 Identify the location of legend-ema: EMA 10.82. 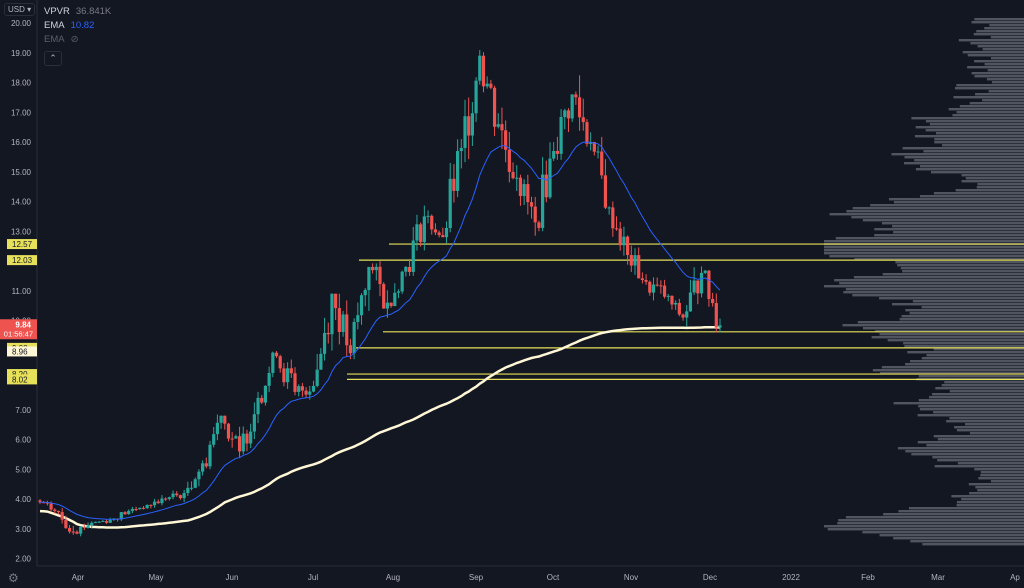
(77, 26).